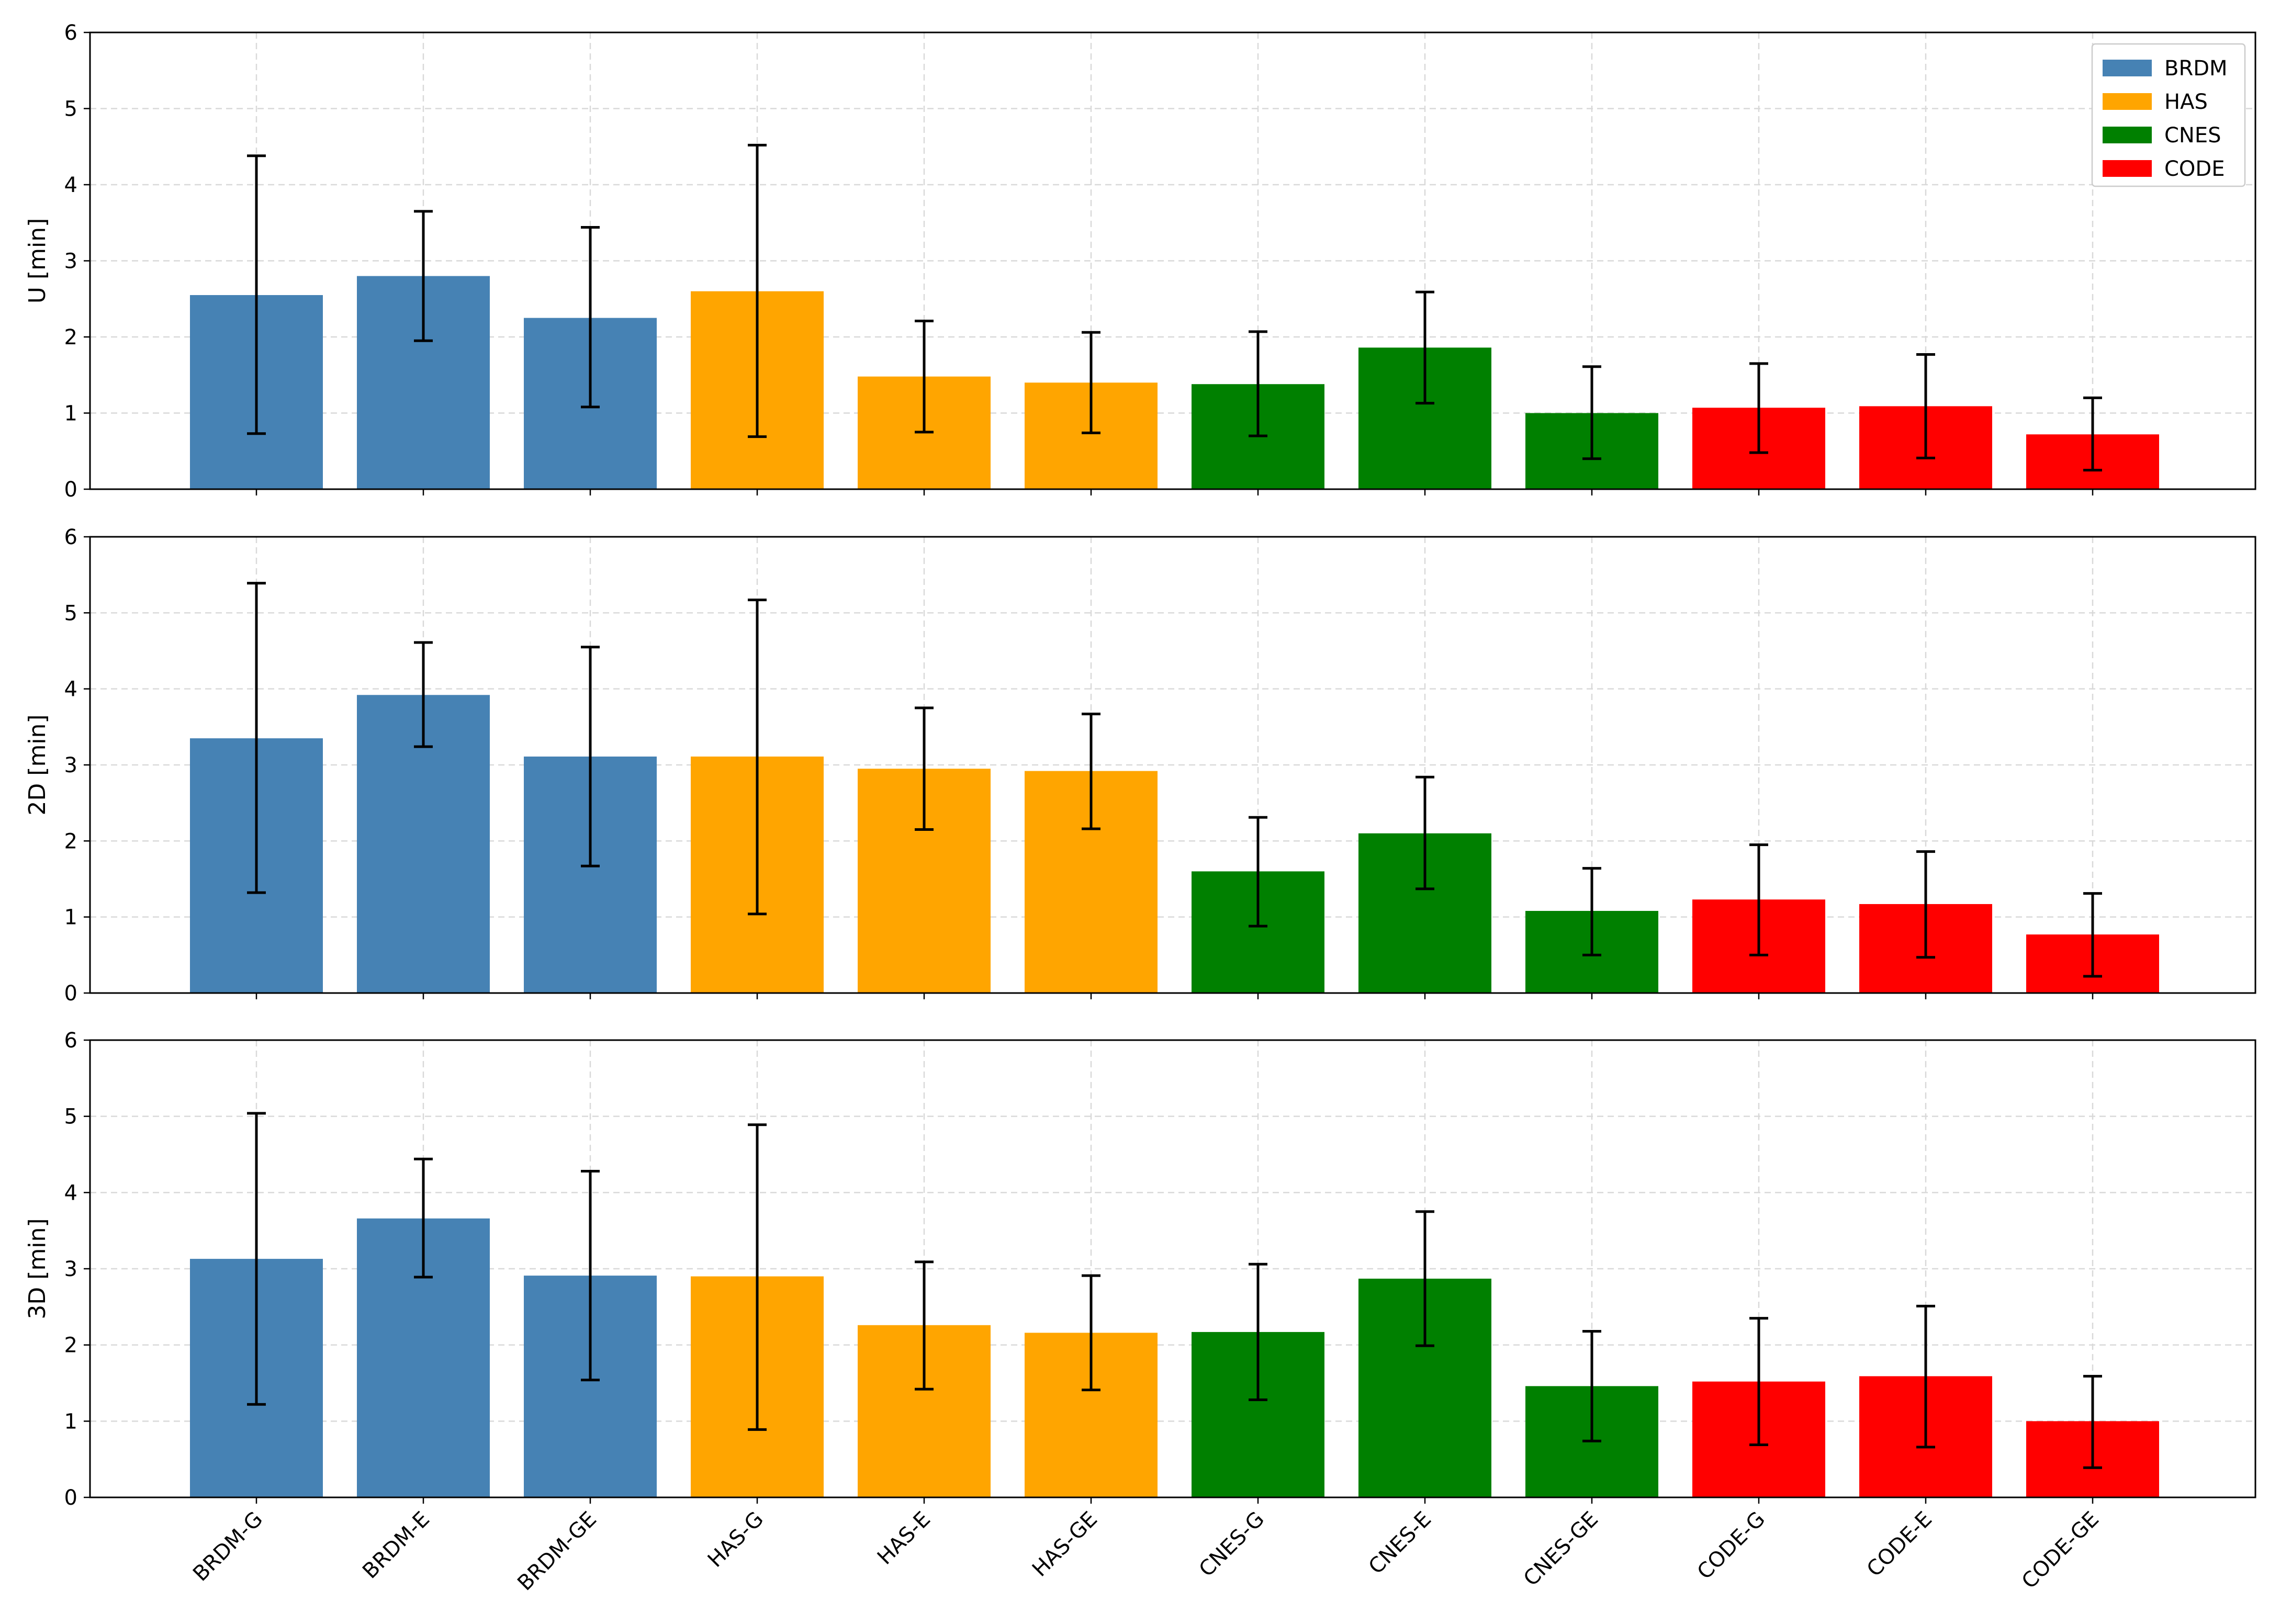 The width and height of the screenshot is (2269, 1624). I want to click on legend-swatch-BRDM, so click(2127, 68).